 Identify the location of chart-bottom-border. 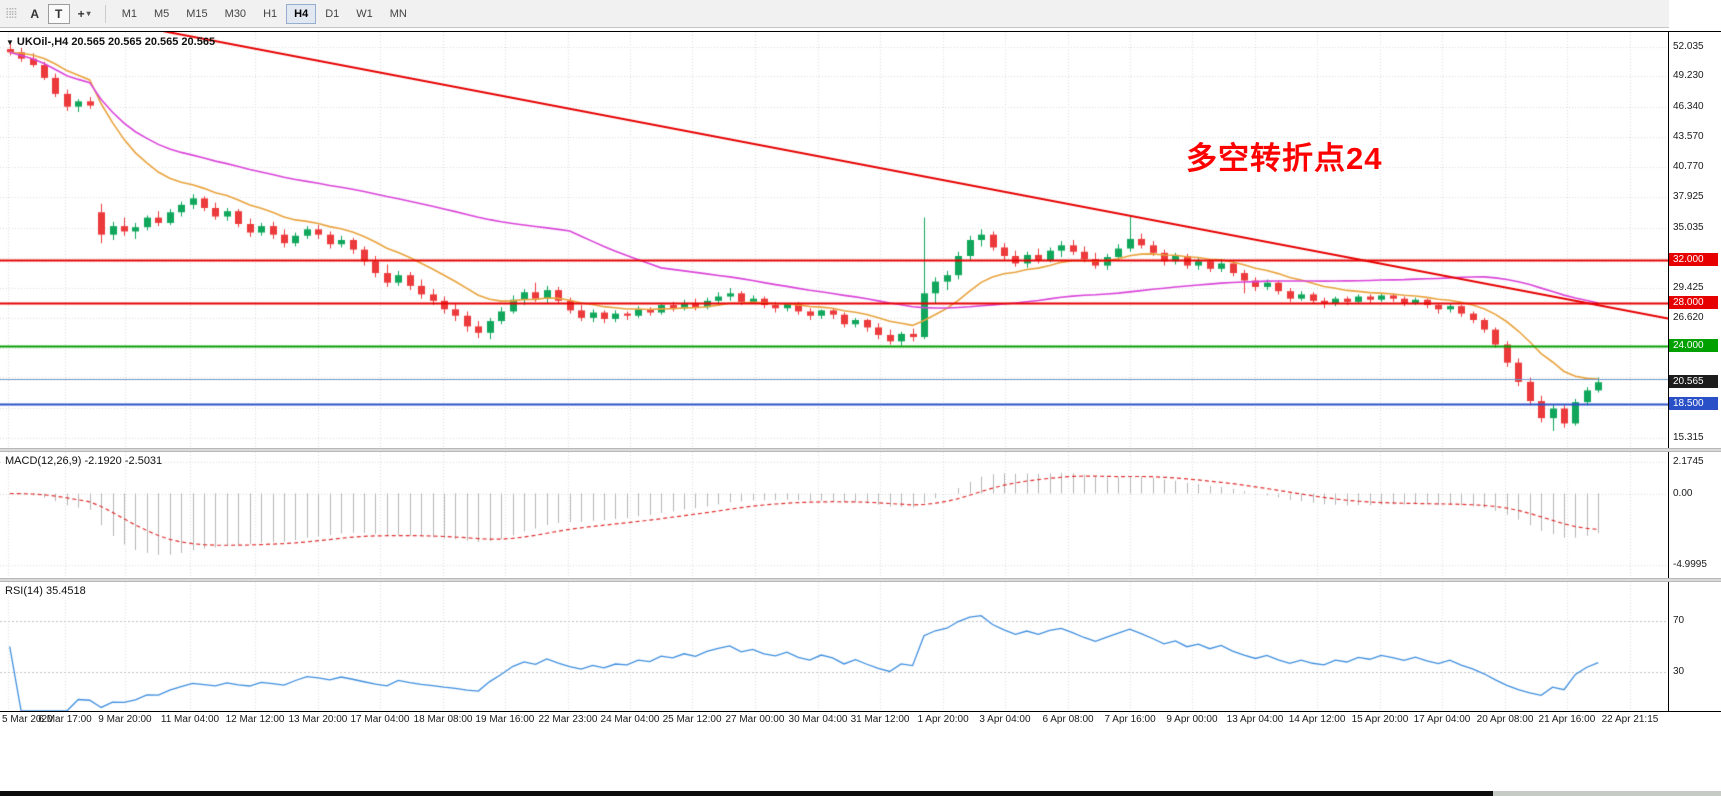
(860, 711).